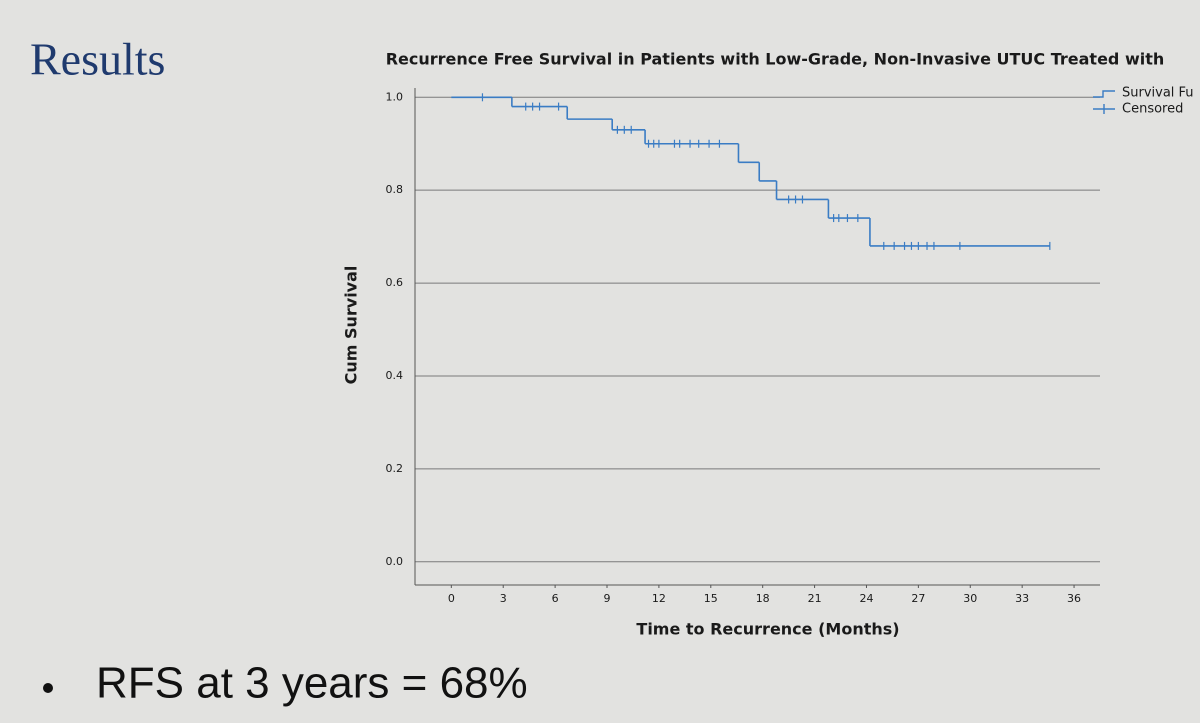 The height and width of the screenshot is (723, 1200). I want to click on x-tick-label: 24, so click(866, 598).